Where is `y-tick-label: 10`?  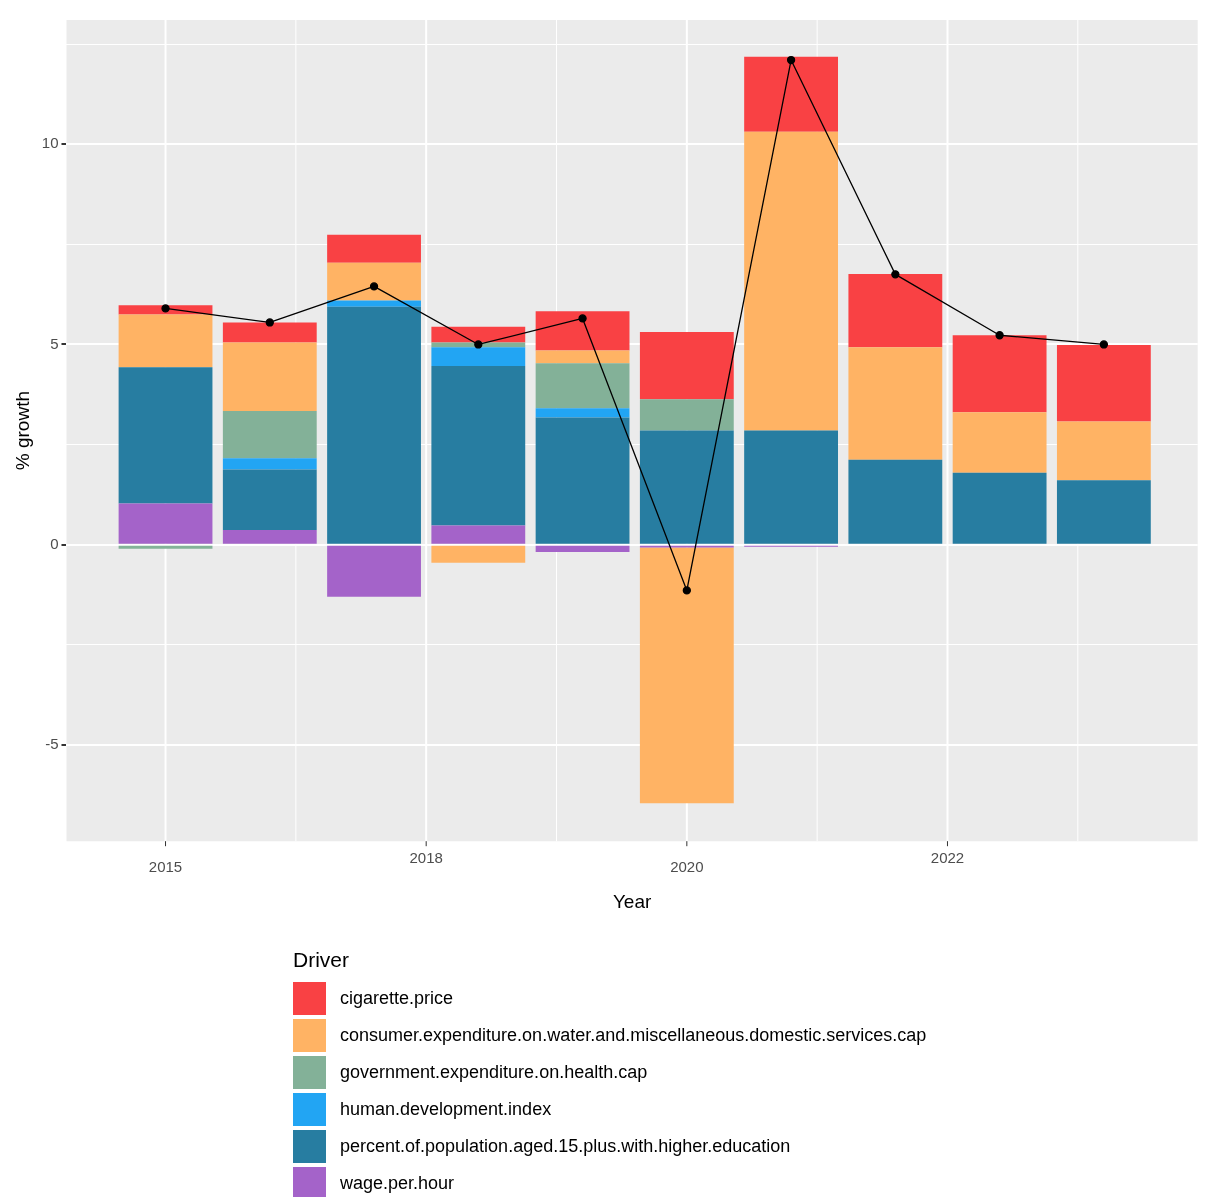
y-tick-label: 10 is located at coordinates (50, 143).